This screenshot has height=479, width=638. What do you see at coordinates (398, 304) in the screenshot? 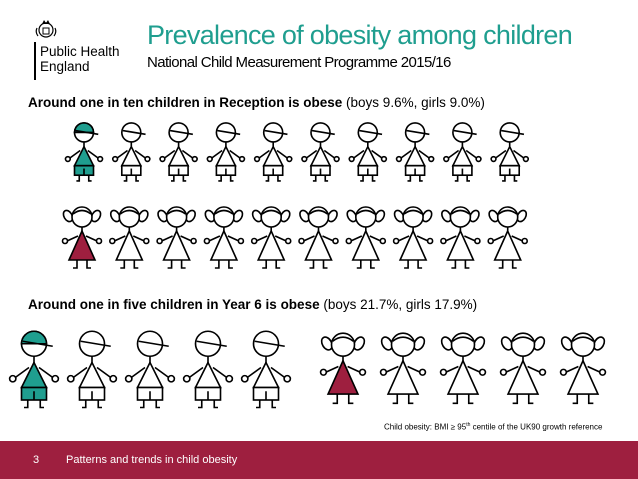
I see `year6-caption-rest: (boys 21.7%, girls 17.9%)` at bounding box center [398, 304].